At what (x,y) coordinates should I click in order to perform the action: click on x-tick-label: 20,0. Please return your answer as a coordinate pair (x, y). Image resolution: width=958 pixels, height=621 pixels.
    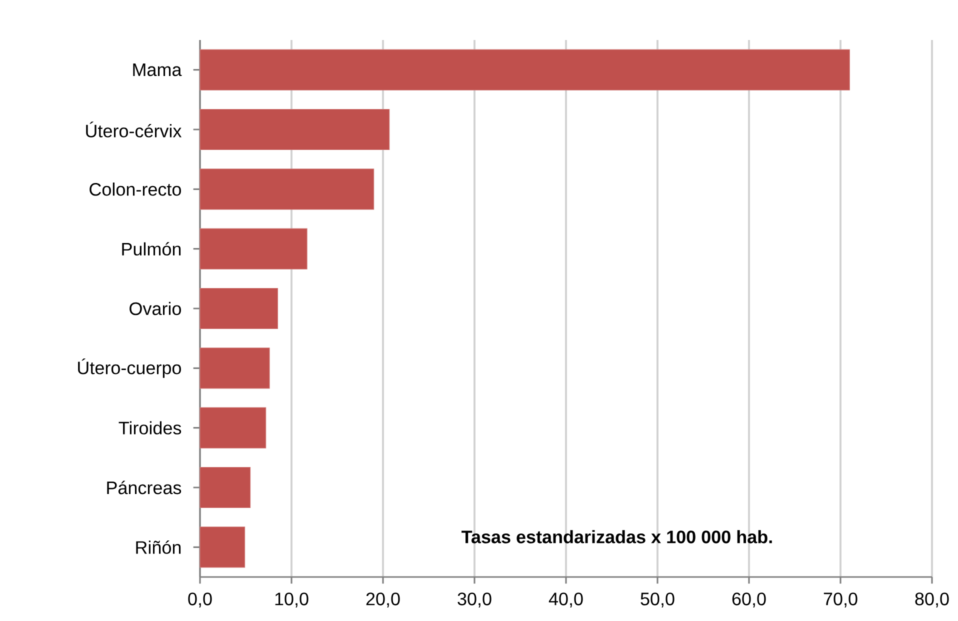
    Looking at the image, I should click on (383, 600).